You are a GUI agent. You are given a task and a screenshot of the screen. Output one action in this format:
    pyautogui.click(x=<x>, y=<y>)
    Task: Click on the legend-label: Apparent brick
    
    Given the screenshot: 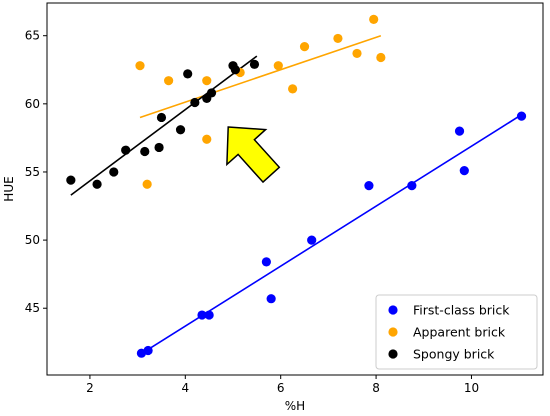 What is the action you would take?
    pyautogui.click(x=459, y=332)
    